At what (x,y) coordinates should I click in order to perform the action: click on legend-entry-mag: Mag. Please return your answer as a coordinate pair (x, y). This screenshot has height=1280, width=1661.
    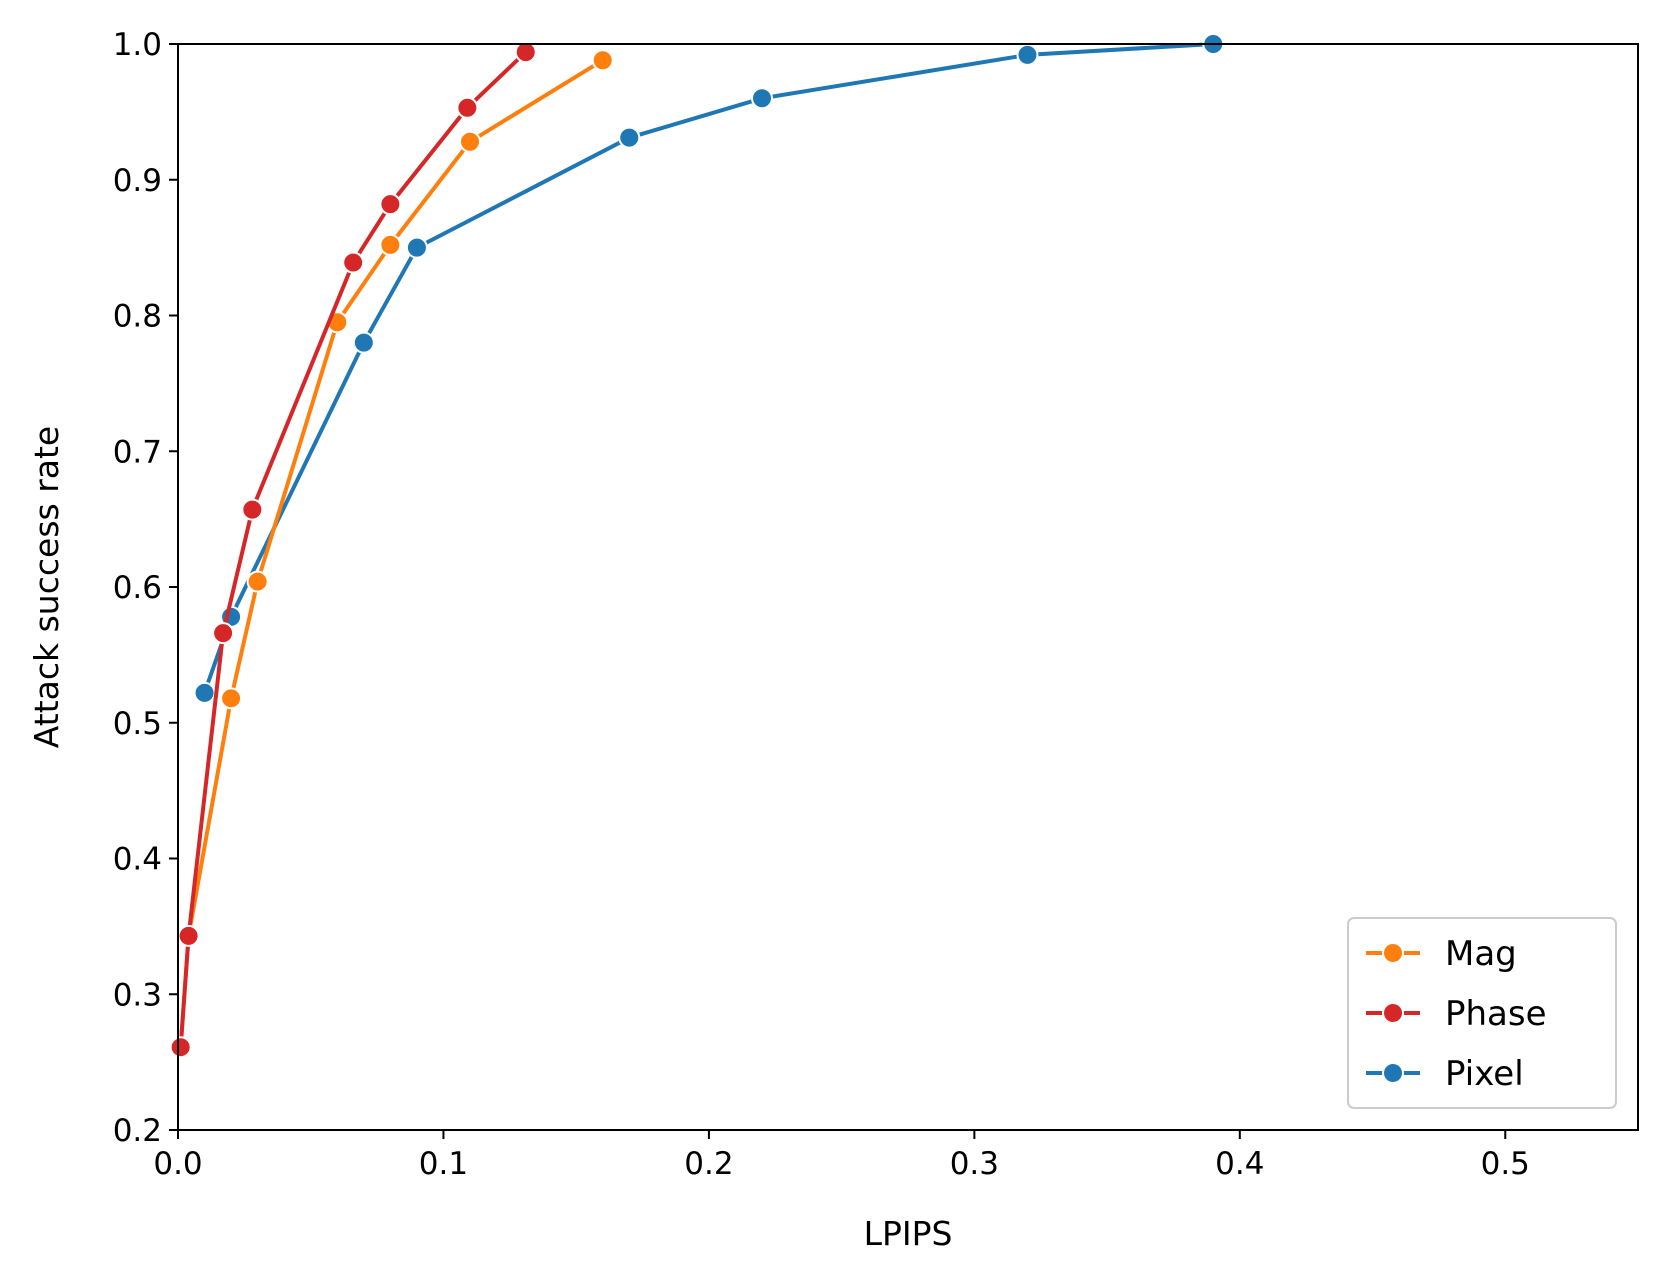
    Looking at the image, I should click on (1441, 954).